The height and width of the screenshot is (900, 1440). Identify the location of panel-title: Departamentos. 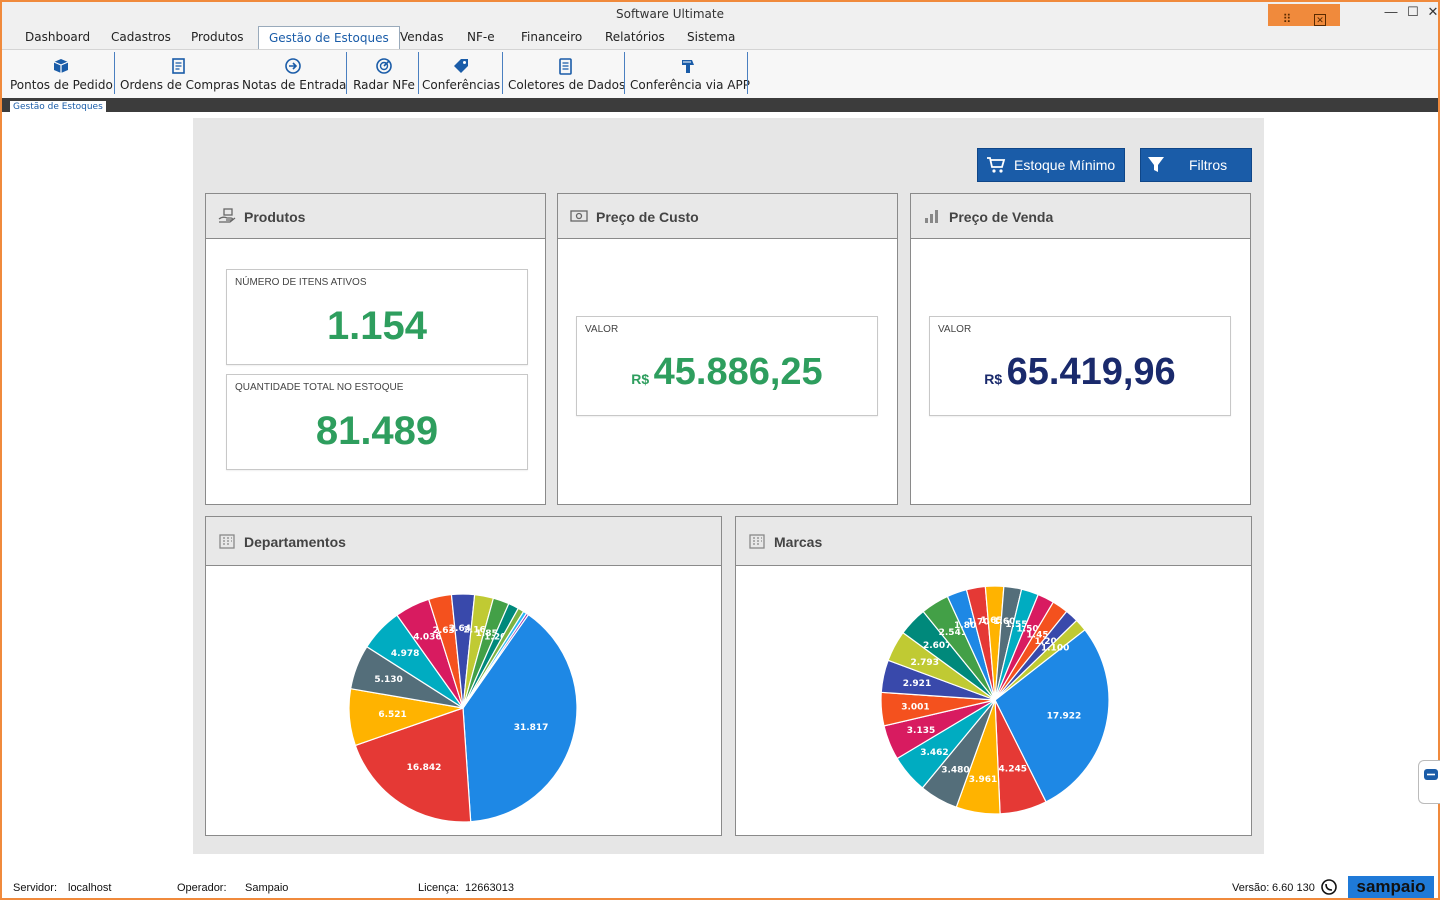
(295, 542).